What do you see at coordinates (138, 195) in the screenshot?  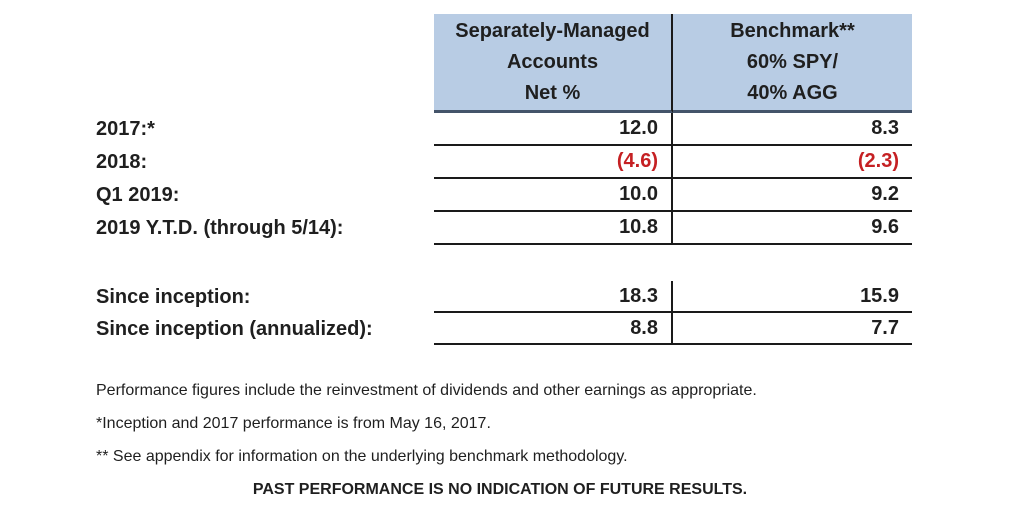 I see `row-label-q1-2019: Q1 2019:` at bounding box center [138, 195].